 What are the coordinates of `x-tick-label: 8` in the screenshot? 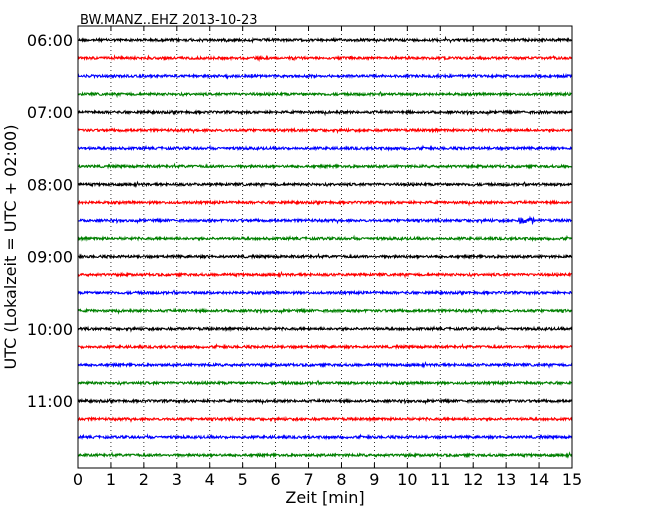 It's located at (341, 479).